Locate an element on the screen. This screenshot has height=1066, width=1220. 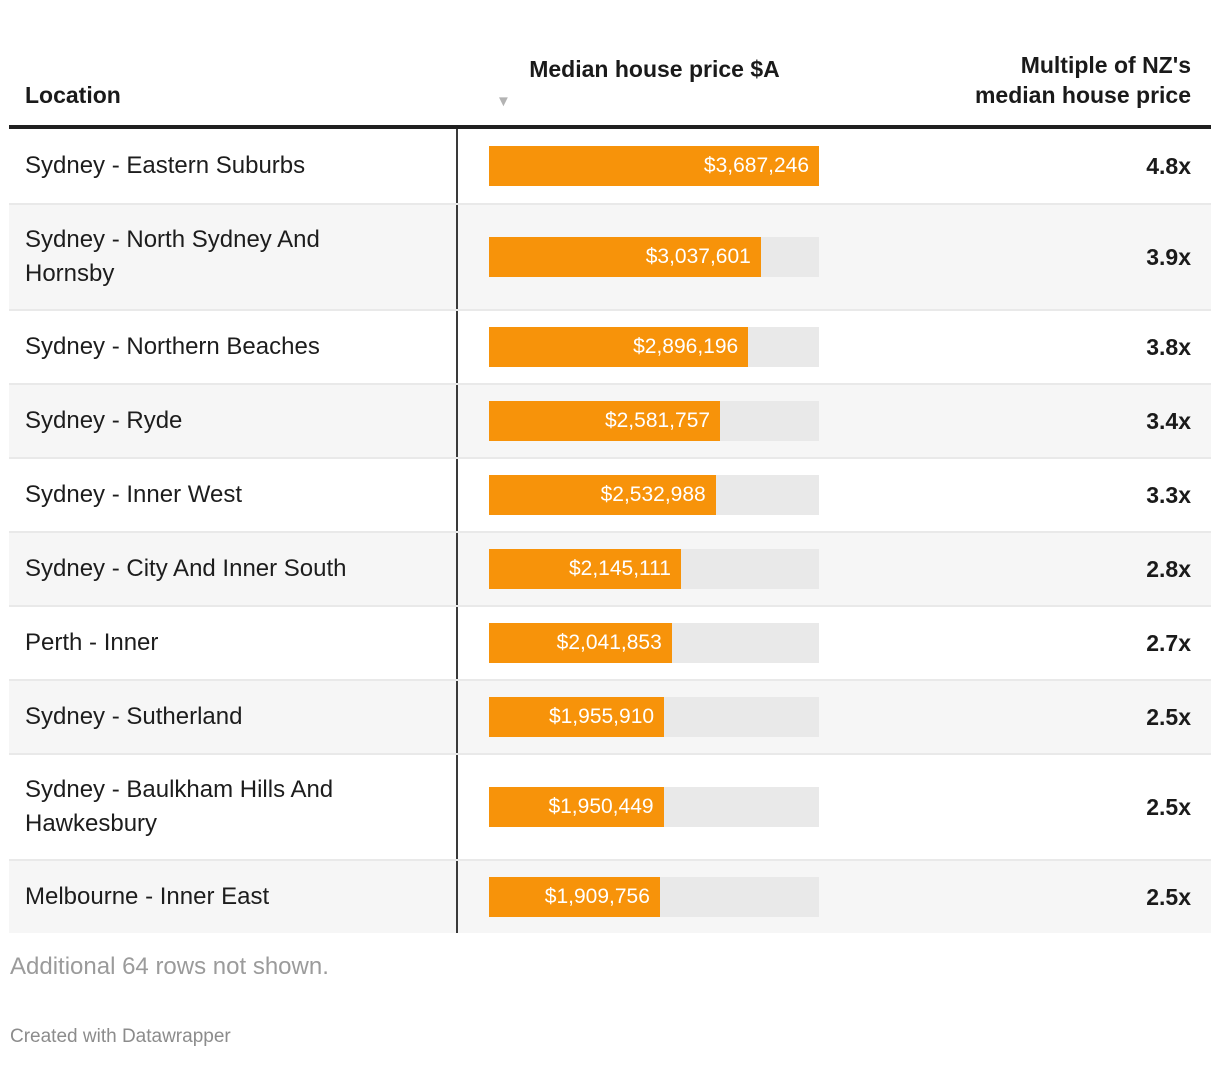
location-cell: Melbourne - Inner East is located at coordinates (147, 896).